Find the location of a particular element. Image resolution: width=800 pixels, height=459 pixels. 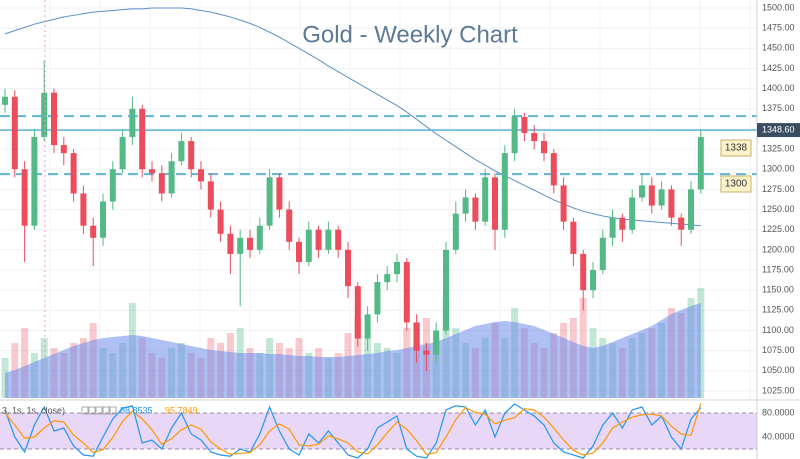

y-tick-label: 1175.00 is located at coordinates (778, 269).